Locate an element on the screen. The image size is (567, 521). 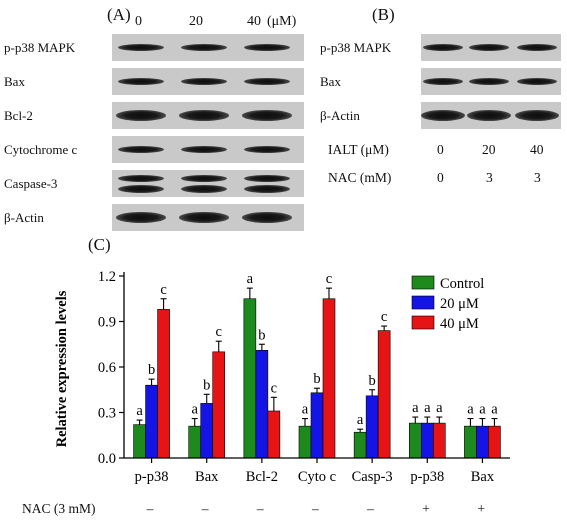
panel-a-row-label: Caspase-3 is located at coordinates (31, 183).